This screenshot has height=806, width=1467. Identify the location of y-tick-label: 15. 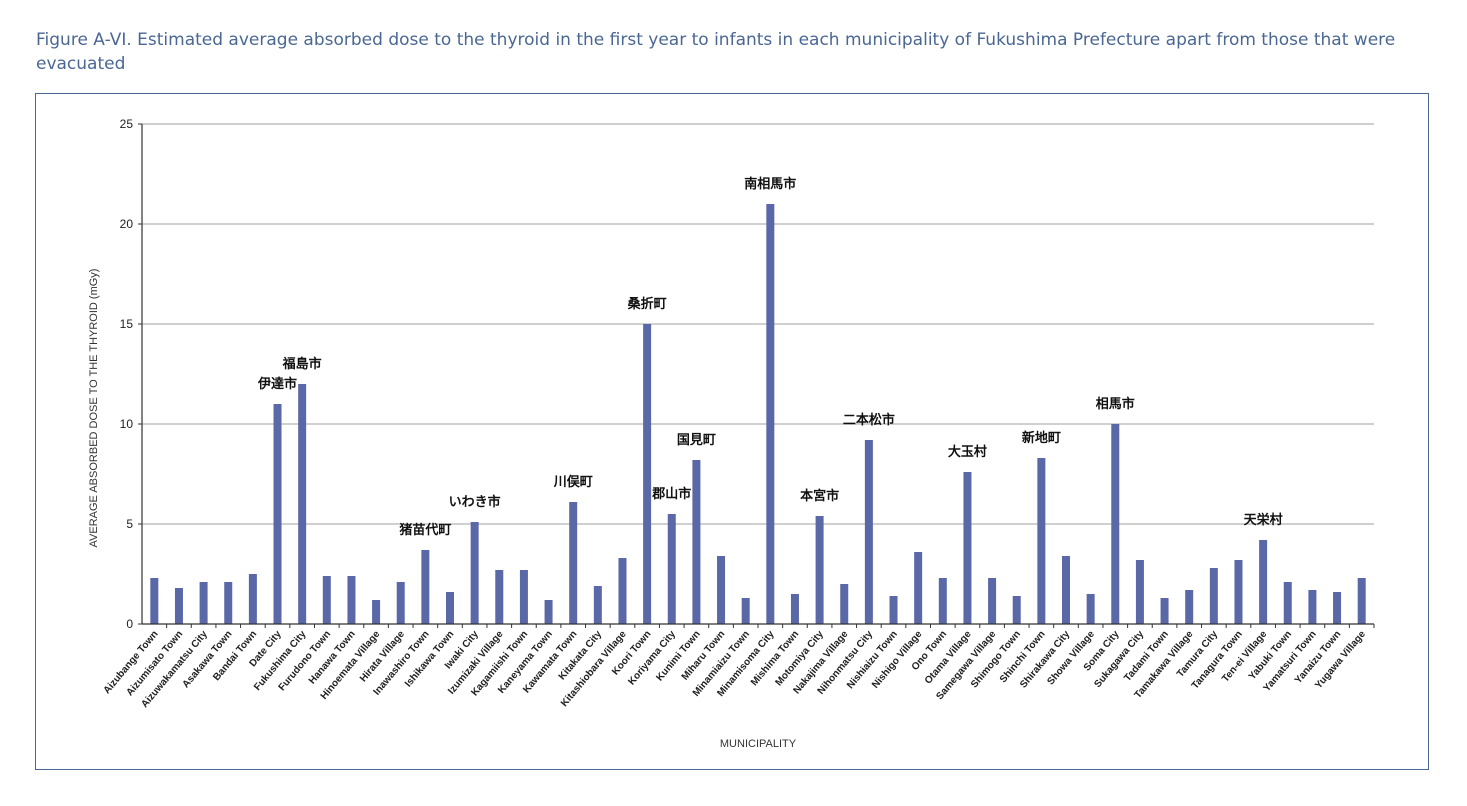
(127, 324).